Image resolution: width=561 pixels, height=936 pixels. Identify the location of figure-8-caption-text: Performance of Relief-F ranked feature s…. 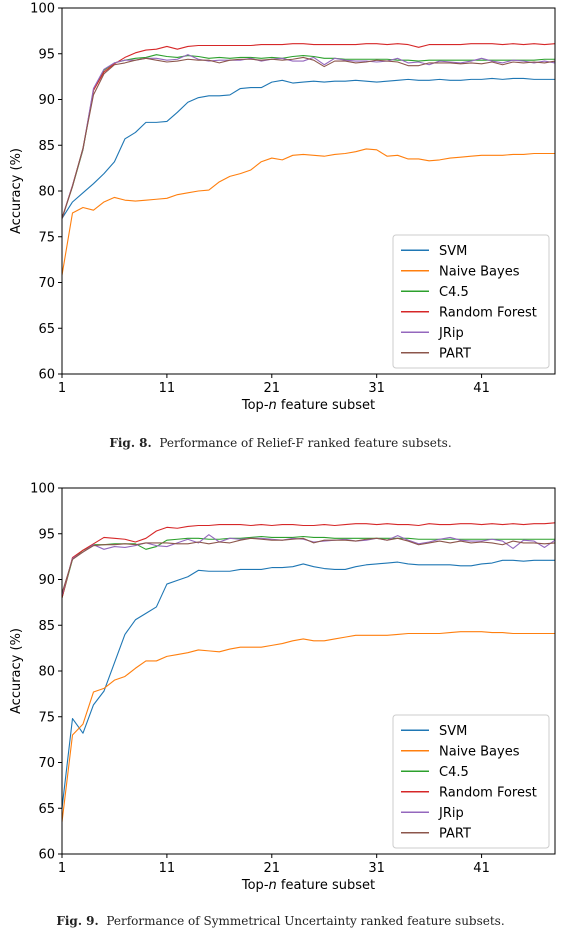
(305, 443).